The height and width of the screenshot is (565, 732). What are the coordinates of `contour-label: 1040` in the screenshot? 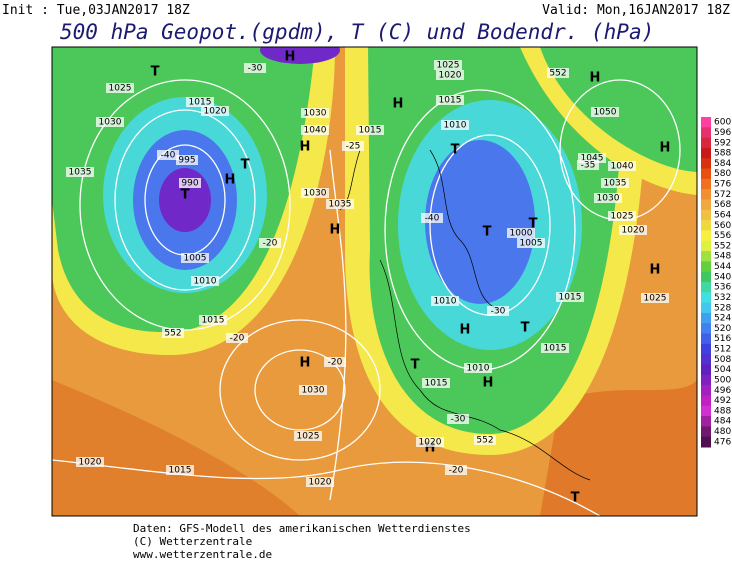 It's located at (622, 167).